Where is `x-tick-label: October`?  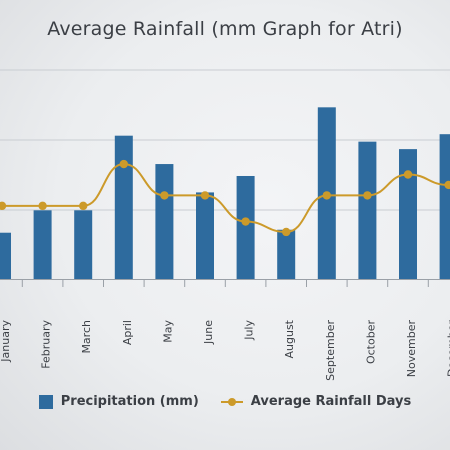
x-tick-label: October is located at coordinates (370, 342).